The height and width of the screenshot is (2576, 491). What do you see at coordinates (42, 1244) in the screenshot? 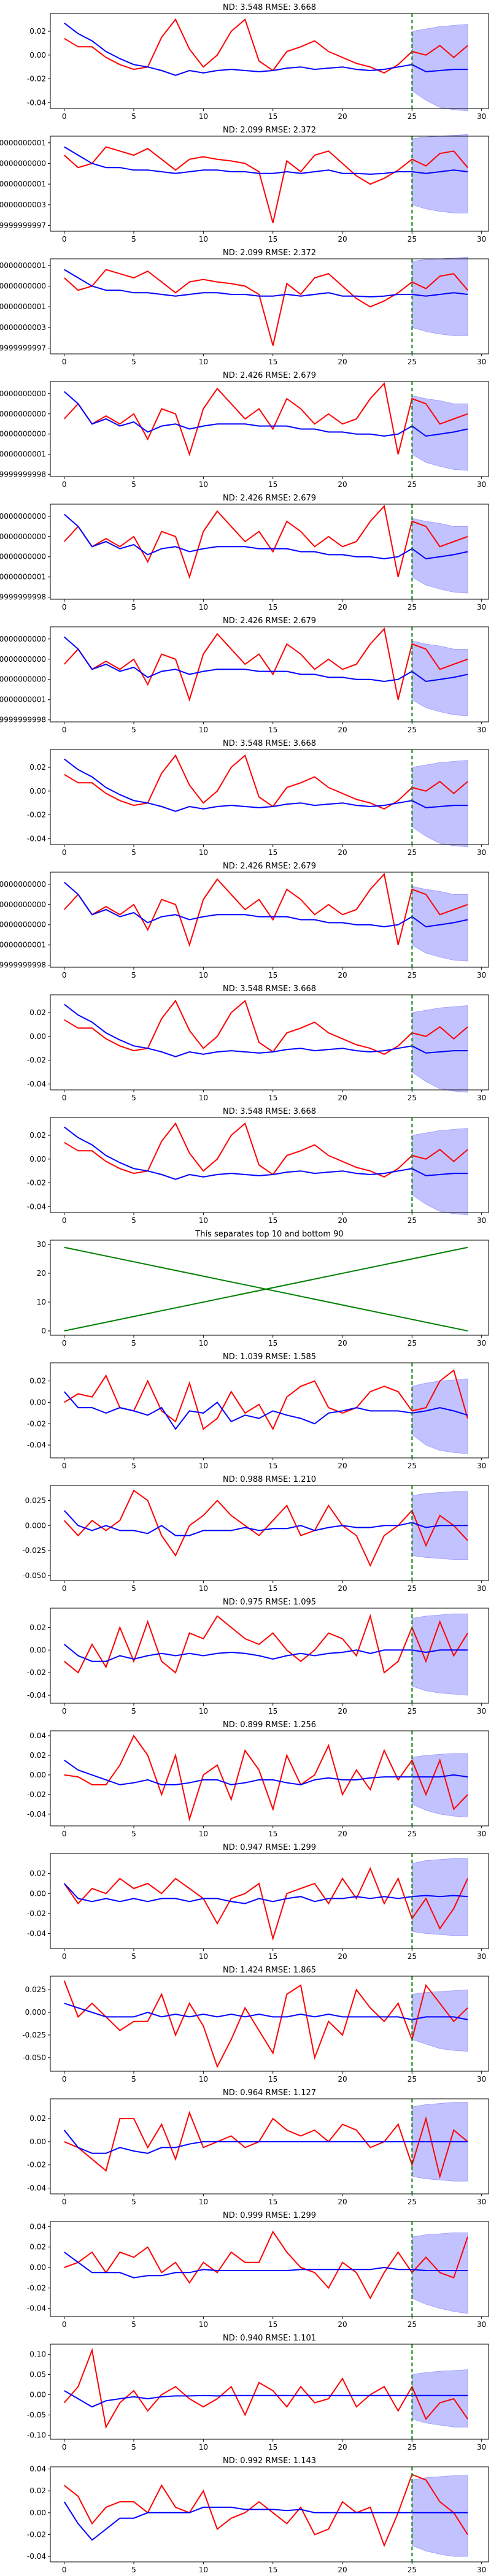
I see `y-tick-label: 30` at bounding box center [42, 1244].